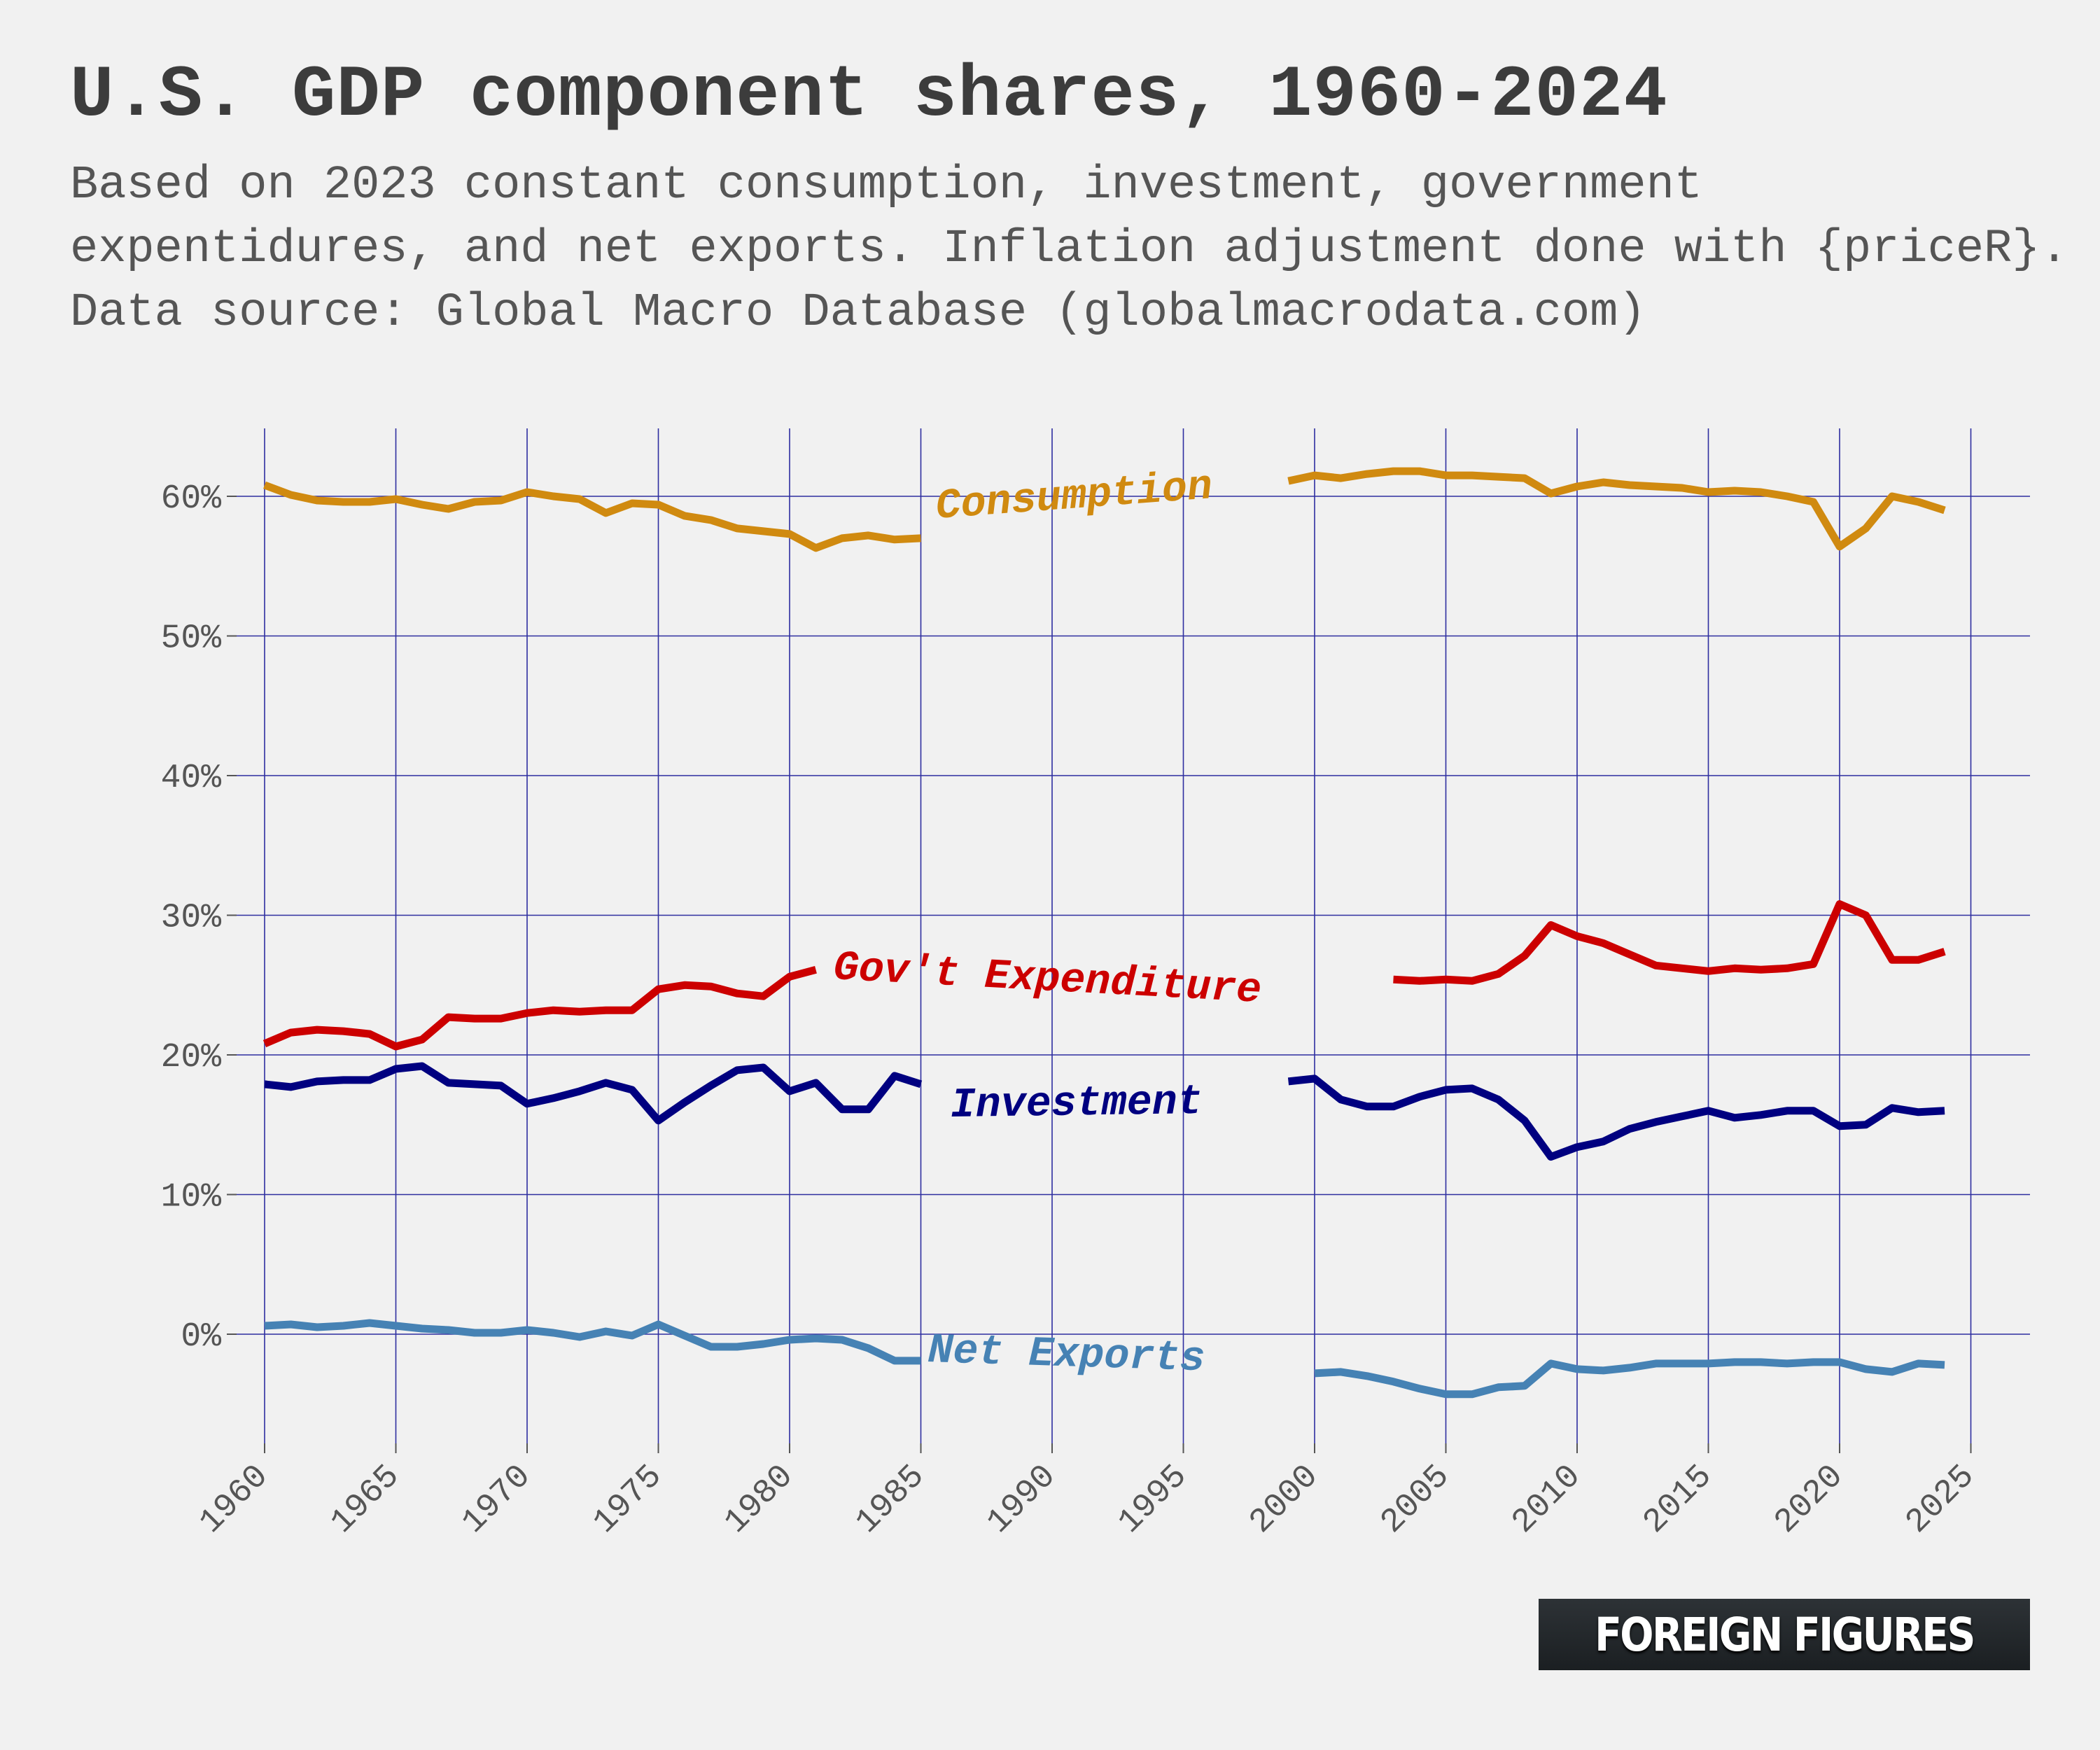 The image size is (2100, 1750). I want to click on x-tick-label: 2000, so click(1284, 1499).